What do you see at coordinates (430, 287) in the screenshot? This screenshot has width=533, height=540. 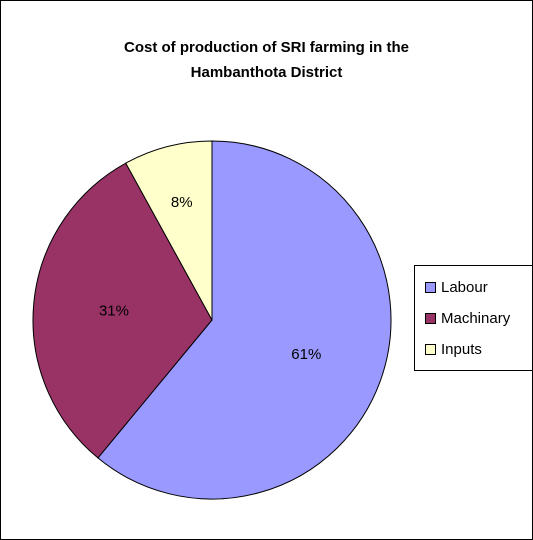 I see `legend-swatch-labour` at bounding box center [430, 287].